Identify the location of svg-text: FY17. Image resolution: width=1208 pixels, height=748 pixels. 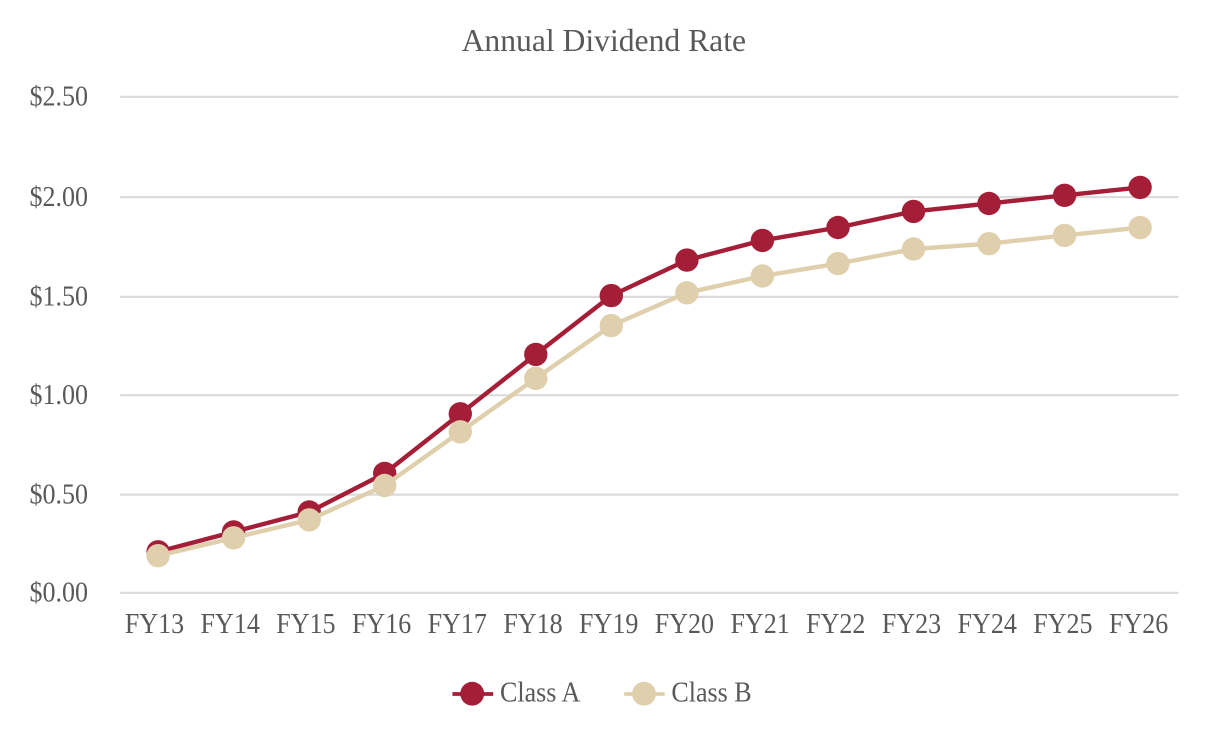
(457, 623).